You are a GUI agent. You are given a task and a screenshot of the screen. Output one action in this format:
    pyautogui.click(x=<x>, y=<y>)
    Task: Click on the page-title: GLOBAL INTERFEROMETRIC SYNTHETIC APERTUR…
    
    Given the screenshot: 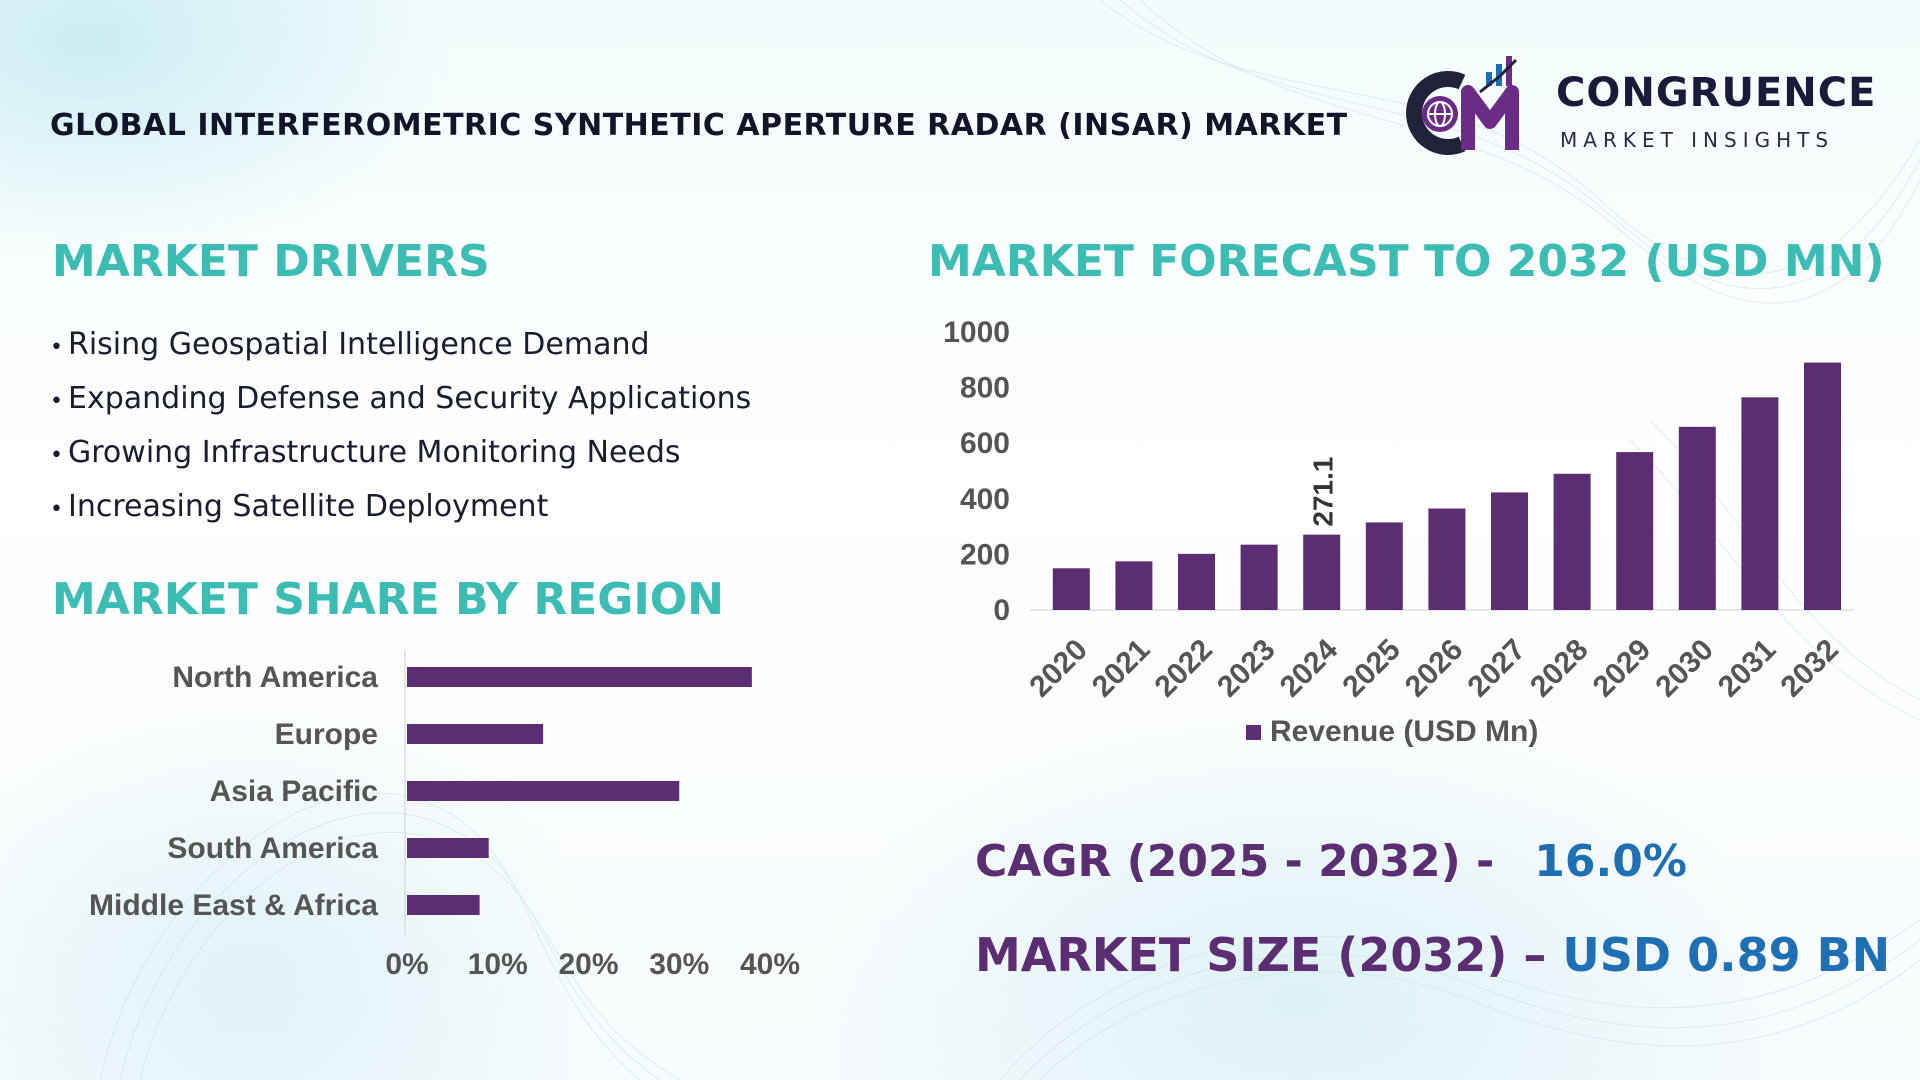 What is the action you would take?
    pyautogui.click(x=699, y=125)
    